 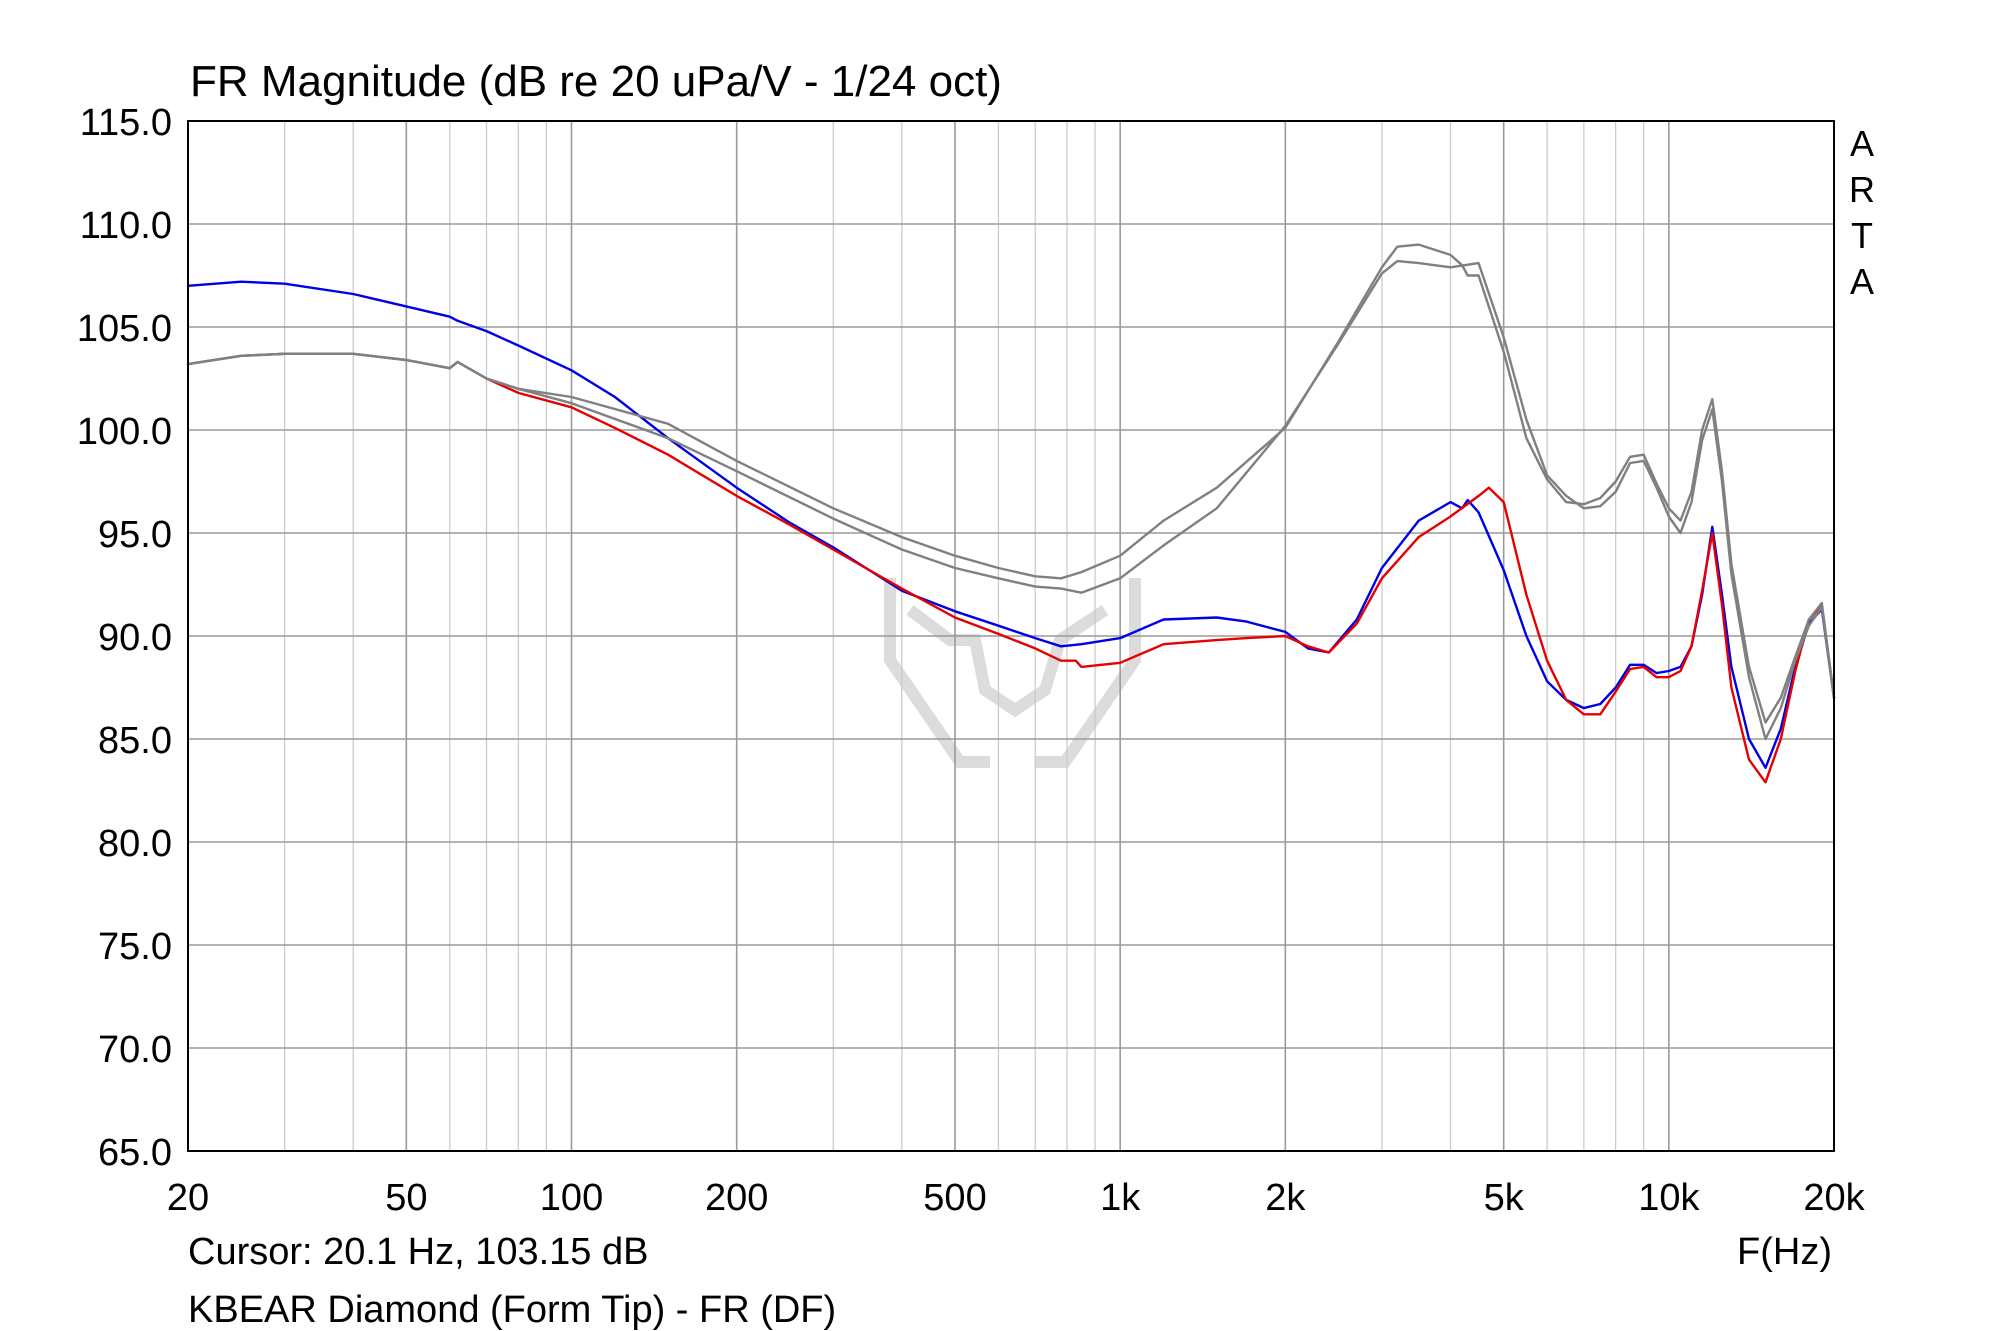 What do you see at coordinates (135, 1050) in the screenshot?
I see `y-tick-label: 70.0` at bounding box center [135, 1050].